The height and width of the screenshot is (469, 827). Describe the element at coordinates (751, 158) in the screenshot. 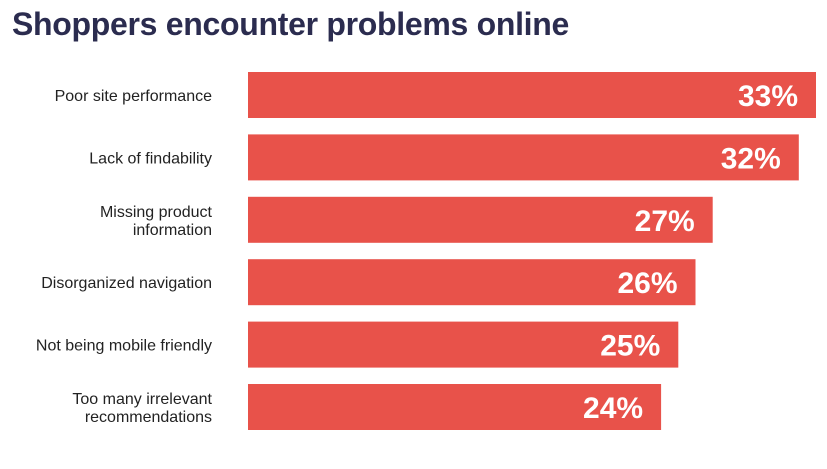

I see `bar-value-label: 32%` at that location.